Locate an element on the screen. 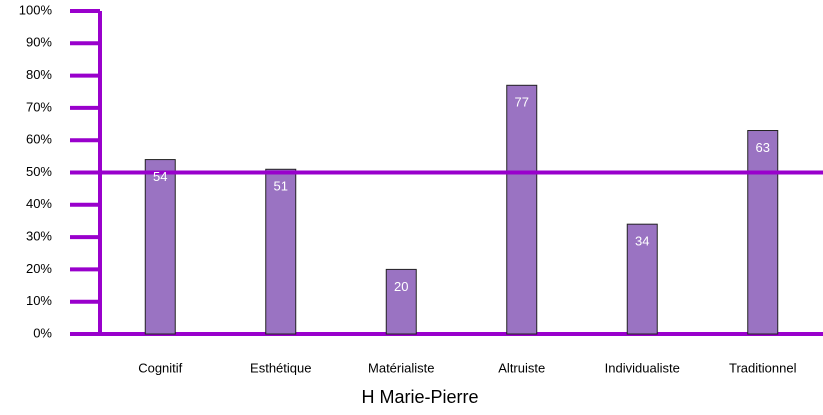 This screenshot has width=823, height=415. data-label: 20 is located at coordinates (401, 286).